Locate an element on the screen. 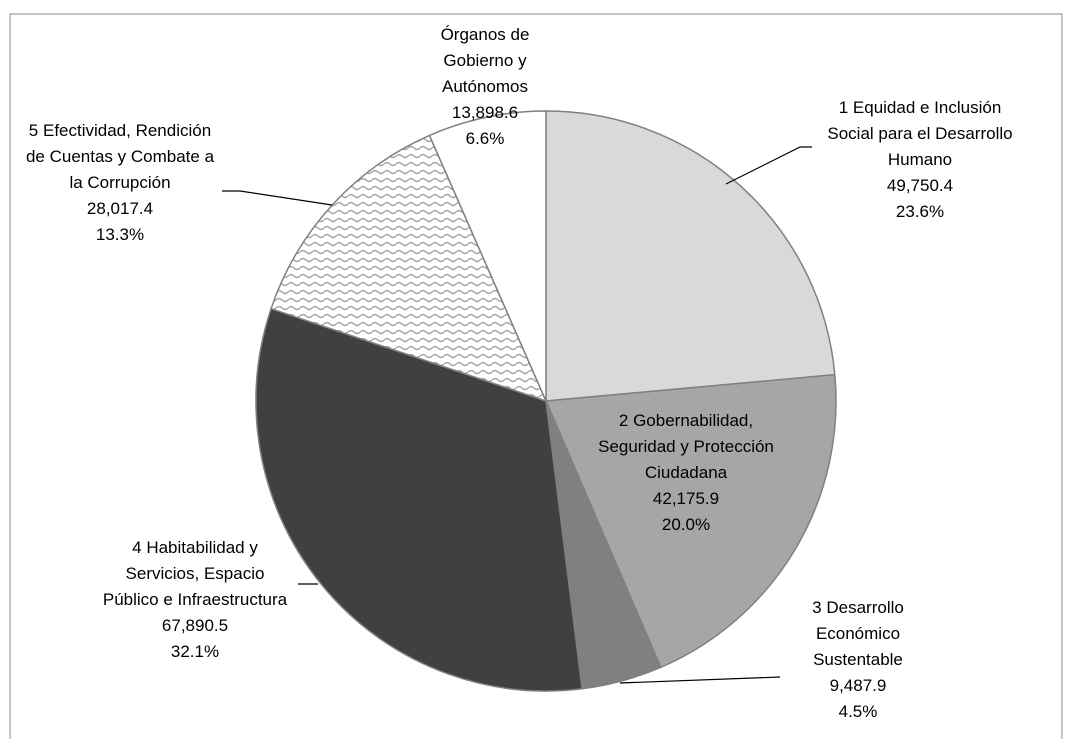 The width and height of the screenshot is (1078, 739). label-percent: 4.5% is located at coordinates (858, 711).